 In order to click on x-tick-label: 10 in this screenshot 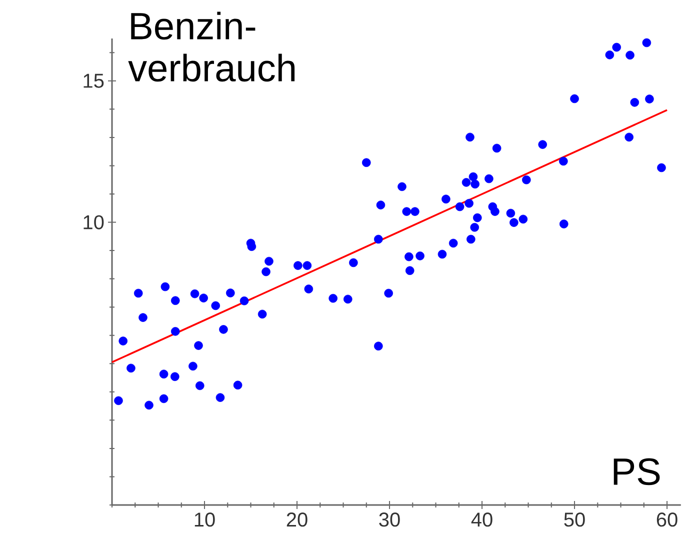, I will do `click(204, 519)`.